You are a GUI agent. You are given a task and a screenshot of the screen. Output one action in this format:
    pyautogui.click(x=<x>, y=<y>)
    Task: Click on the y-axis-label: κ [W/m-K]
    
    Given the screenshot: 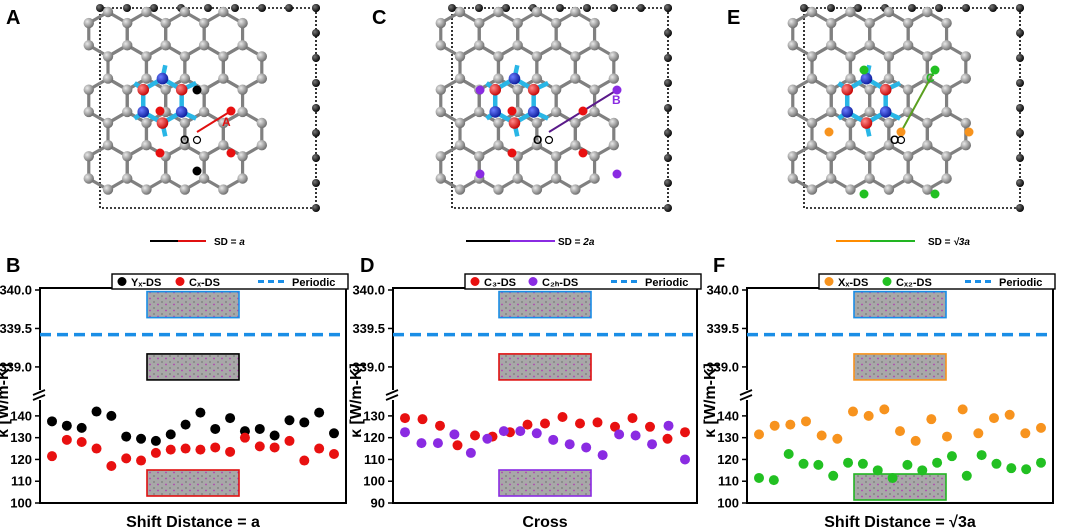 What is the action you would take?
    pyautogui.click(x=6, y=400)
    